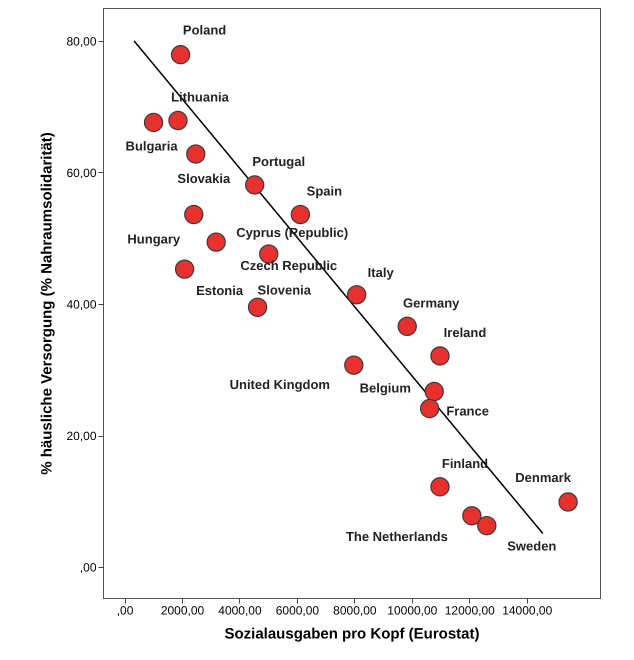 Image resolution: width=634 pixels, height=660 pixels. I want to click on data-label: Hungary, so click(154, 239).